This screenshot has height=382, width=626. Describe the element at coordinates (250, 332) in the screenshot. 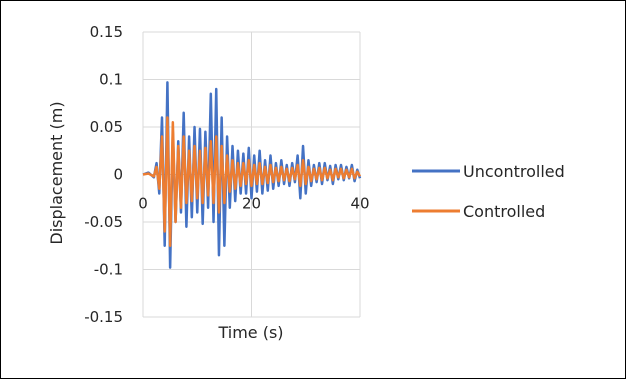

I see `x-axis-title: Time (s)` at that location.